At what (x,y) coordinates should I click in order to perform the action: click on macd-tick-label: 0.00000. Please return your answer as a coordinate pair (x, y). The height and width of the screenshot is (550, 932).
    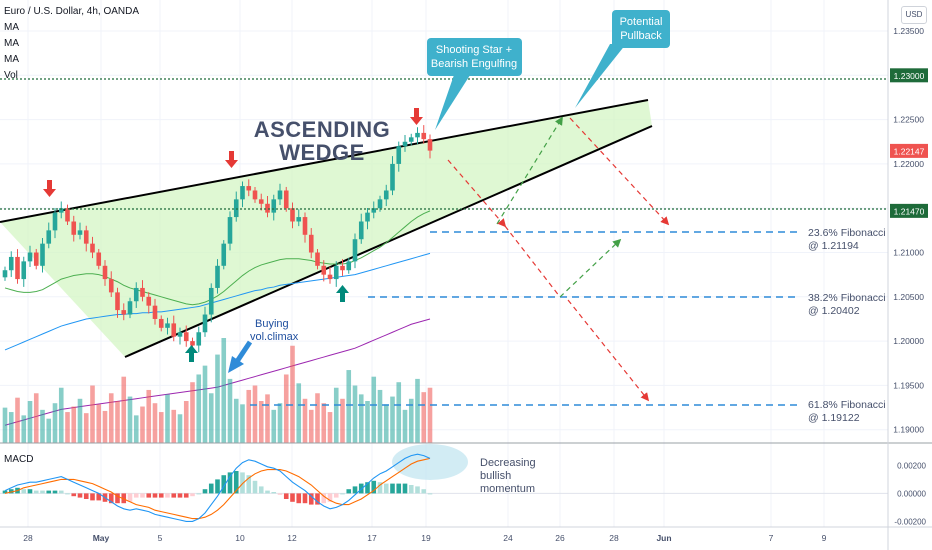
    Looking at the image, I should click on (911, 493).